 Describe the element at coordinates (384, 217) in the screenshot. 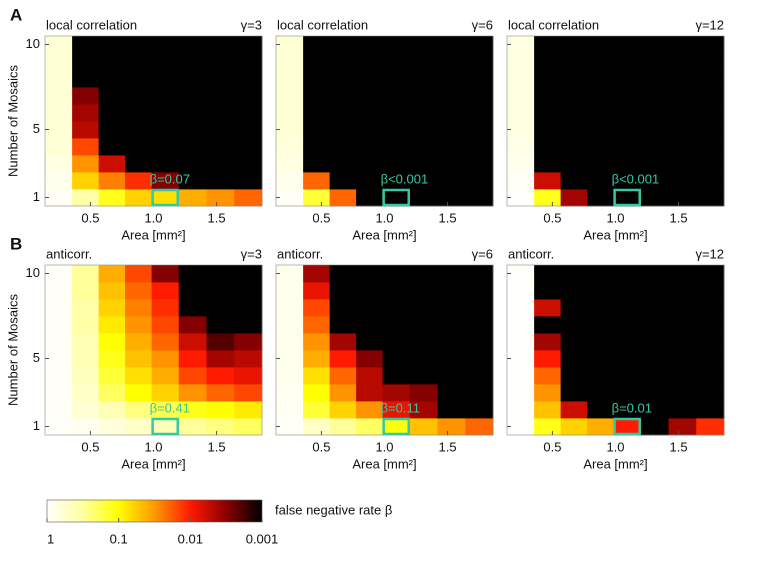

I see `x-tick-label: 1.0` at that location.